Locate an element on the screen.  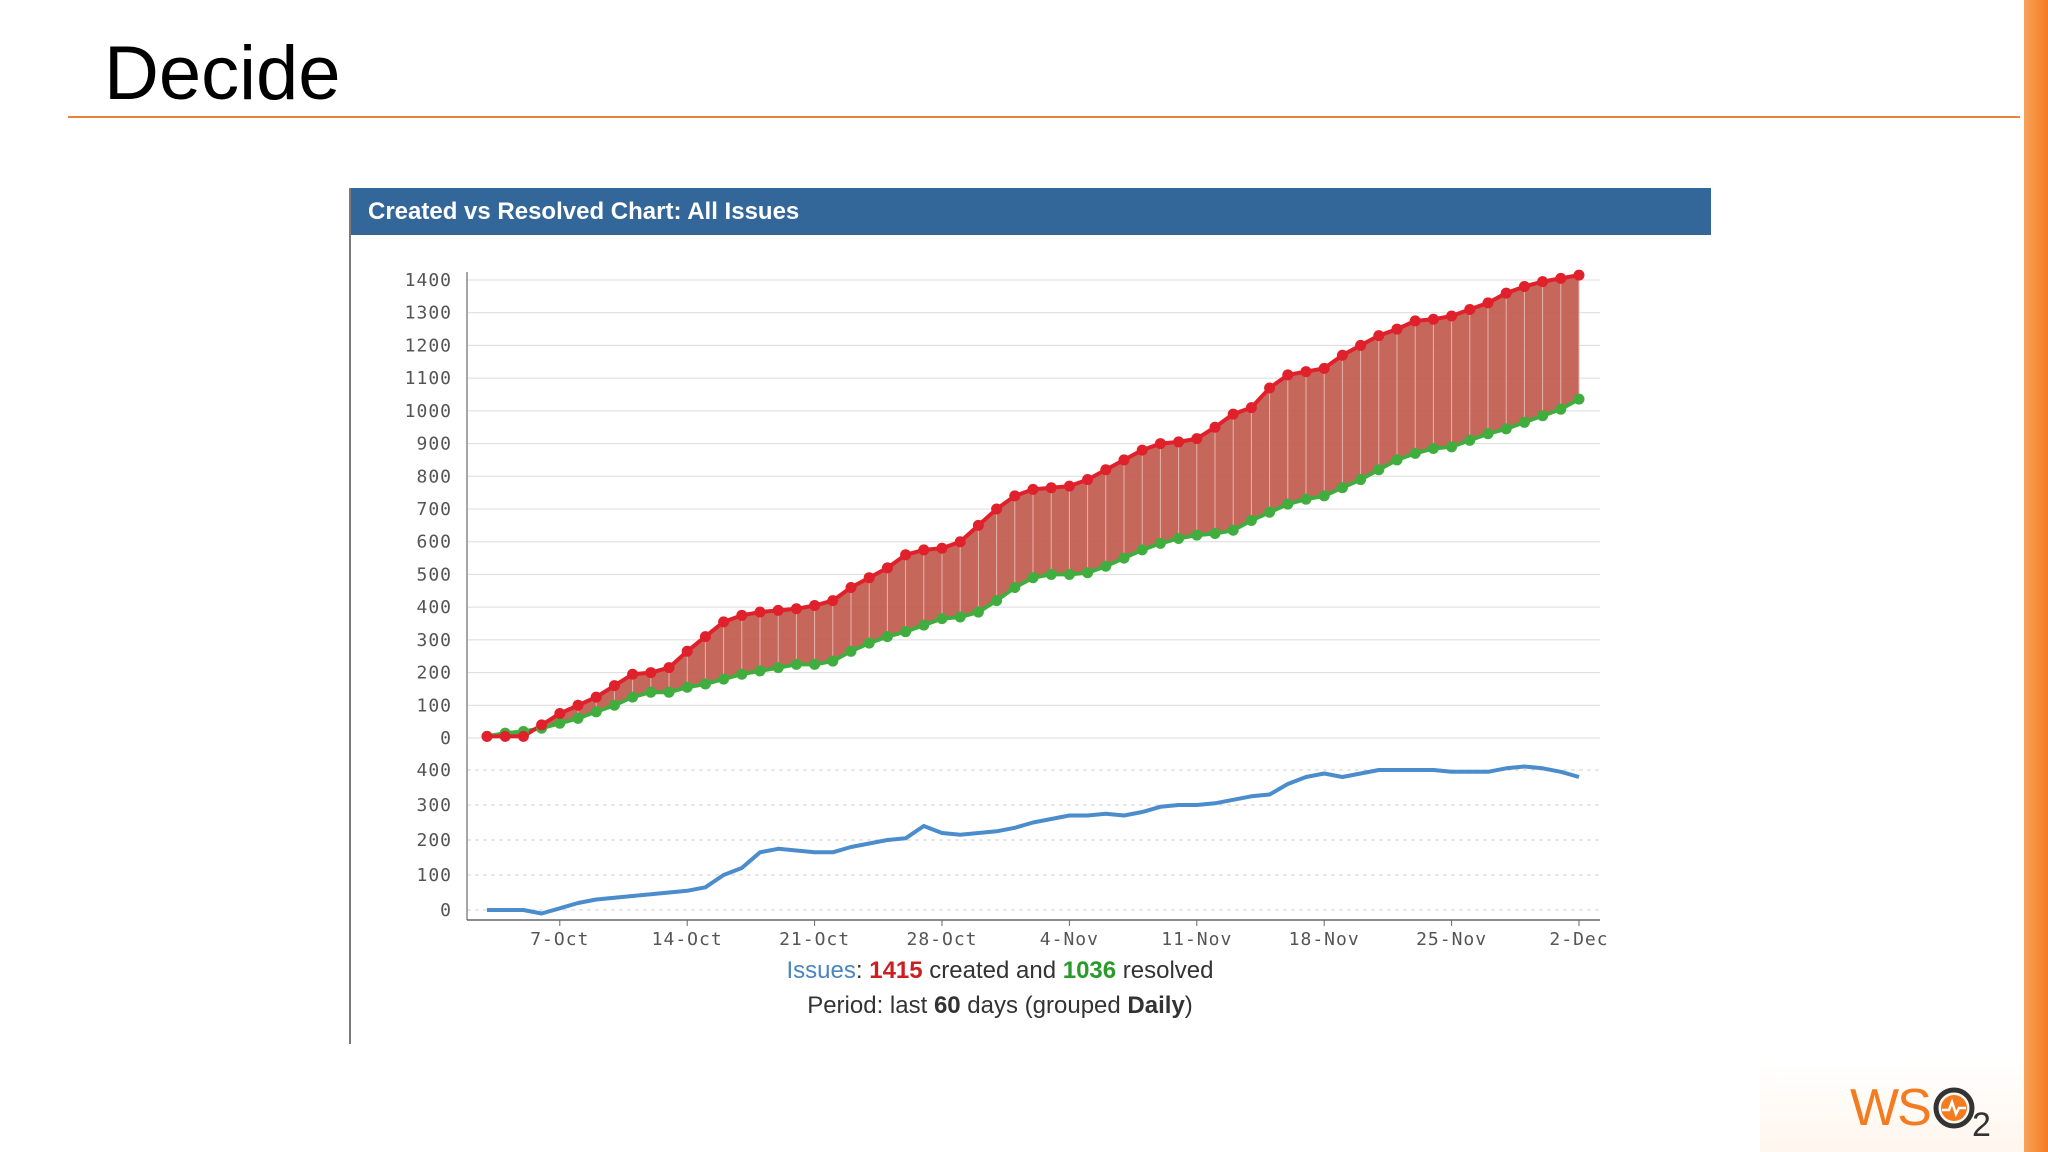
svg-text: WS is located at coordinates (1890, 1108).